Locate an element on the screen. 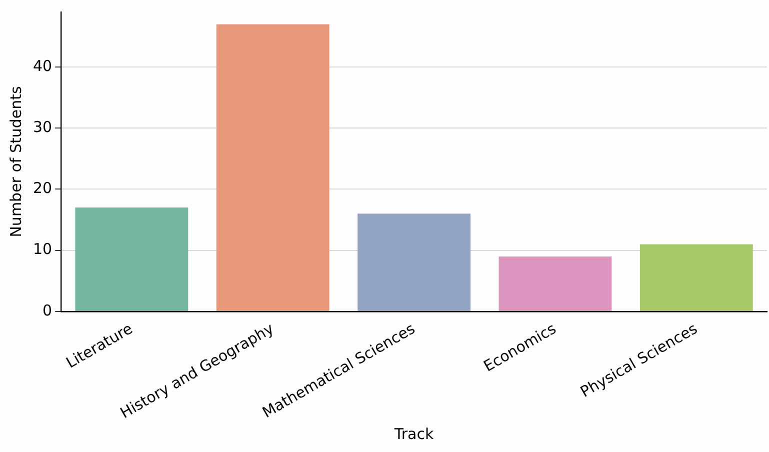  y-tick-label: 30 is located at coordinates (42, 127).